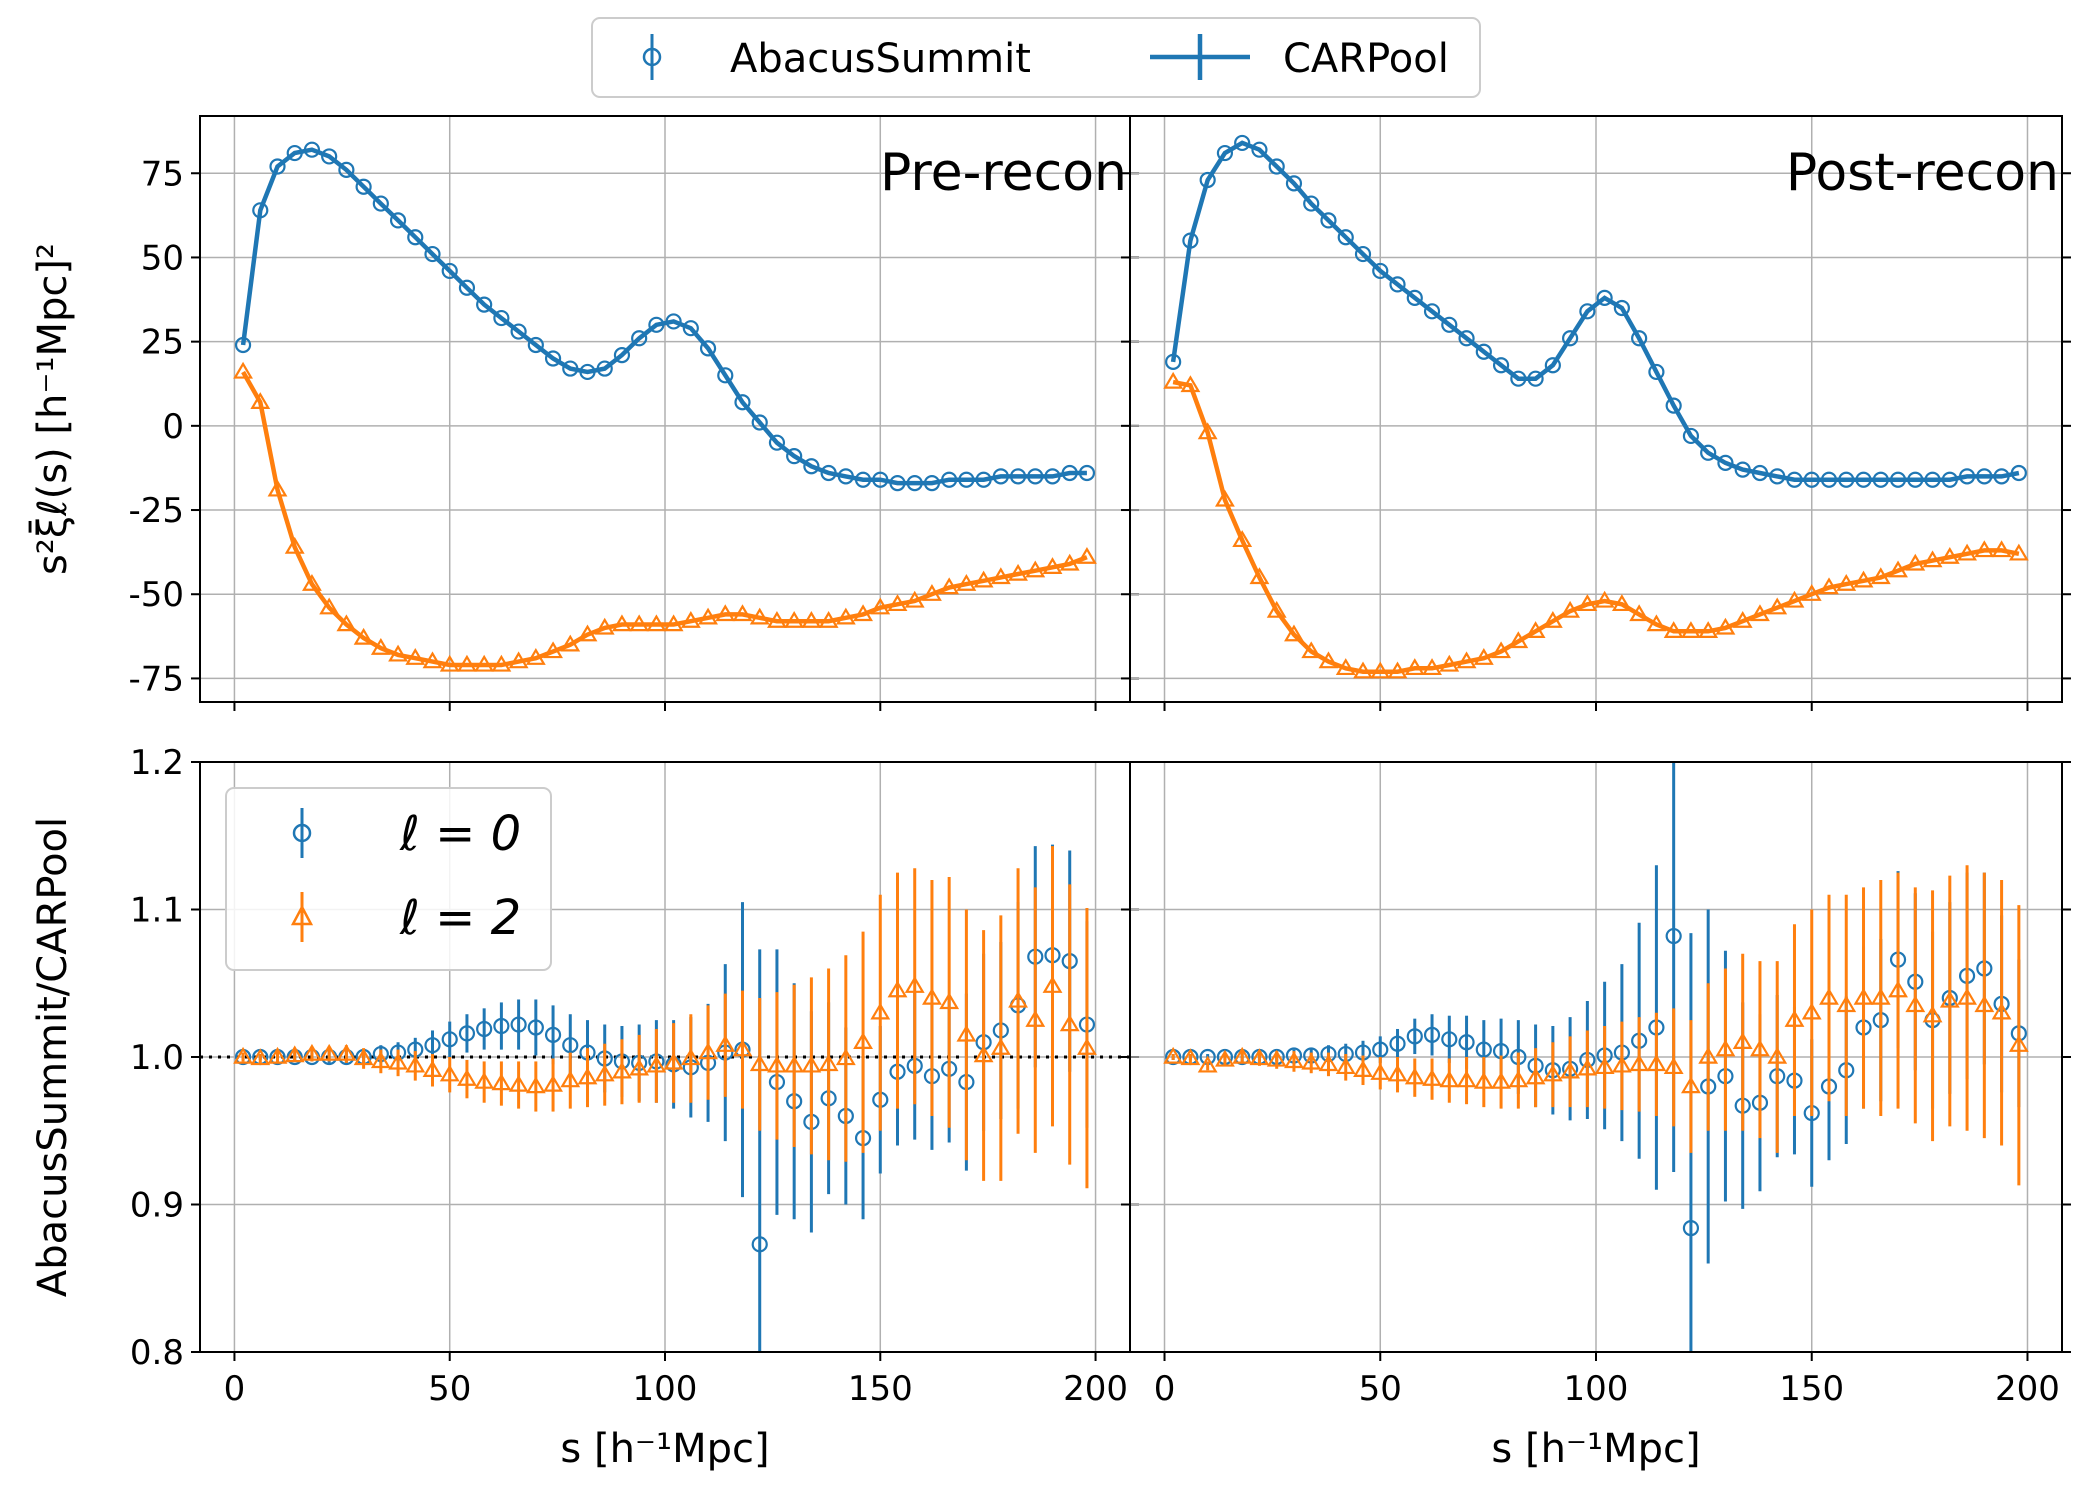 This screenshot has height=1495, width=2081. Describe the element at coordinates (157, 911) in the screenshot. I see `y-tick-label: 1.1` at that location.